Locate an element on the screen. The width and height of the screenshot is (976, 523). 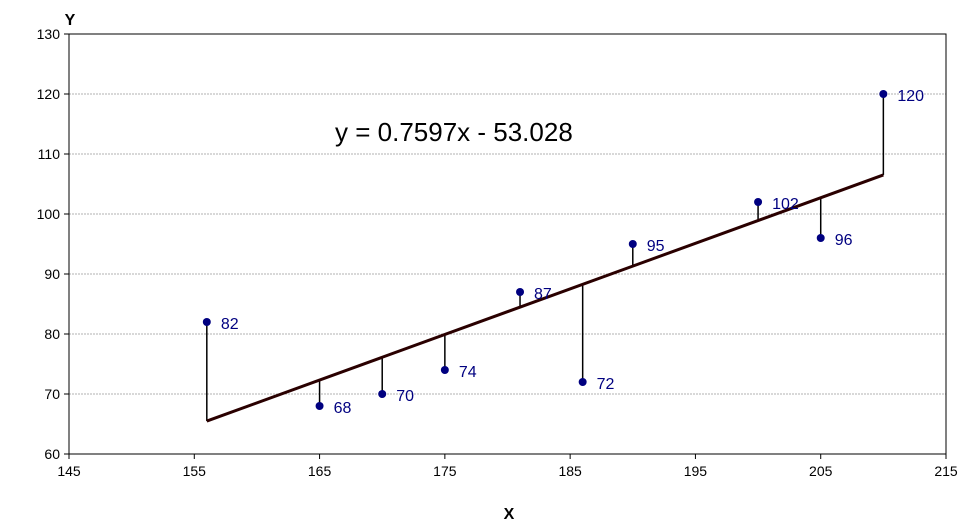
data-label: 96 is located at coordinates (844, 240).